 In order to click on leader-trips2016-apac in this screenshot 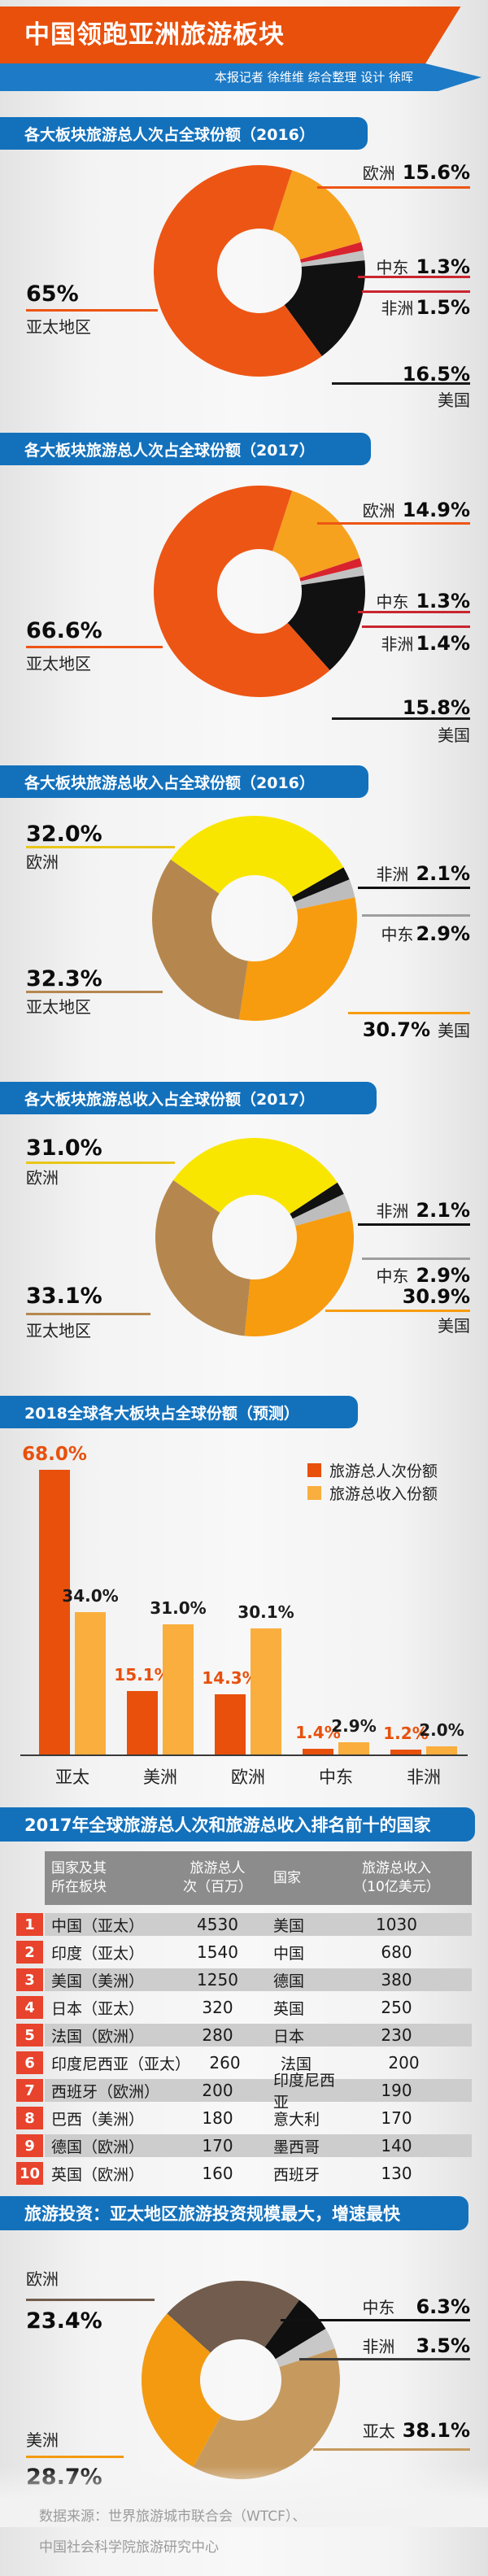, I will do `click(92, 310)`.